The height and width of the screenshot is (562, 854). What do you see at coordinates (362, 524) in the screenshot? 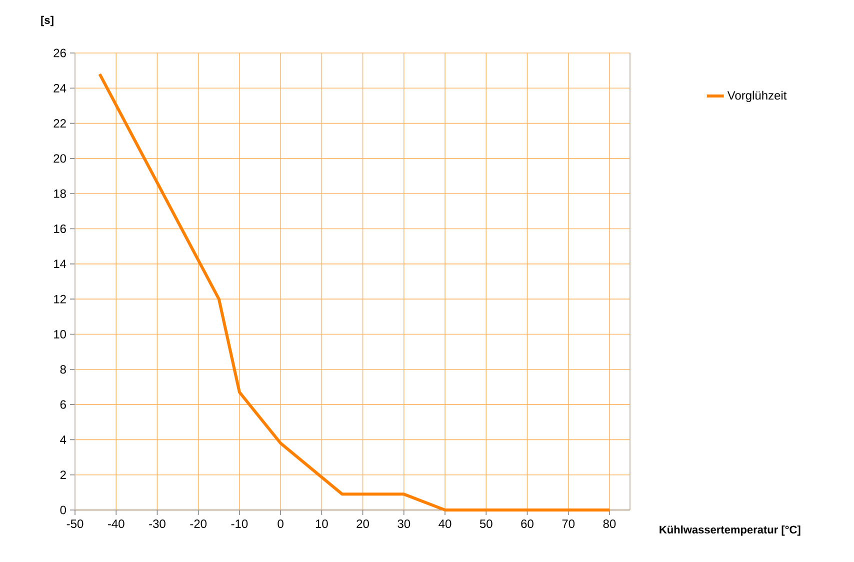
I see `x-tick-label: 20` at bounding box center [362, 524].